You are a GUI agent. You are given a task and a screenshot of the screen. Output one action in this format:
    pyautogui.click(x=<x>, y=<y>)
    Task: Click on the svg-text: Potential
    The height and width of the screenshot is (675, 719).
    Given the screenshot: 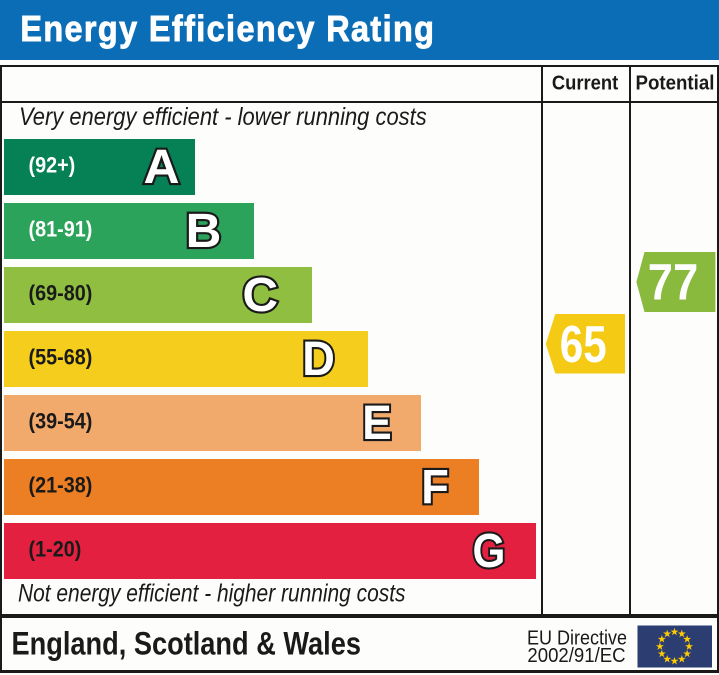 What is the action you would take?
    pyautogui.click(x=674, y=83)
    